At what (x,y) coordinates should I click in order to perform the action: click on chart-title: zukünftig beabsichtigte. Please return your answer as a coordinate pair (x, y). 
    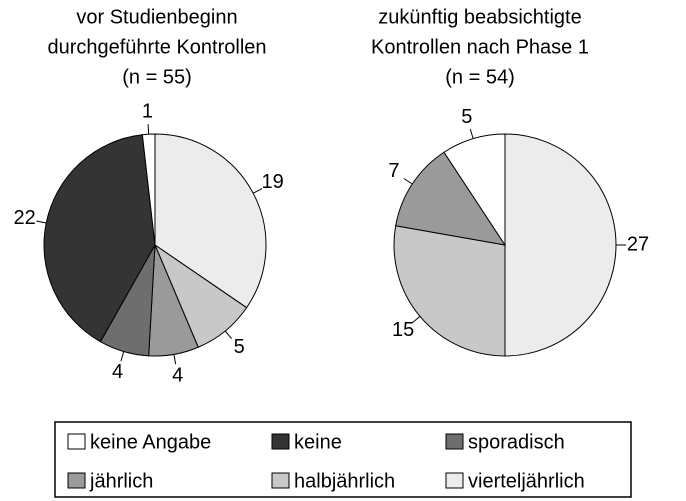
    Looking at the image, I should click on (479, 17).